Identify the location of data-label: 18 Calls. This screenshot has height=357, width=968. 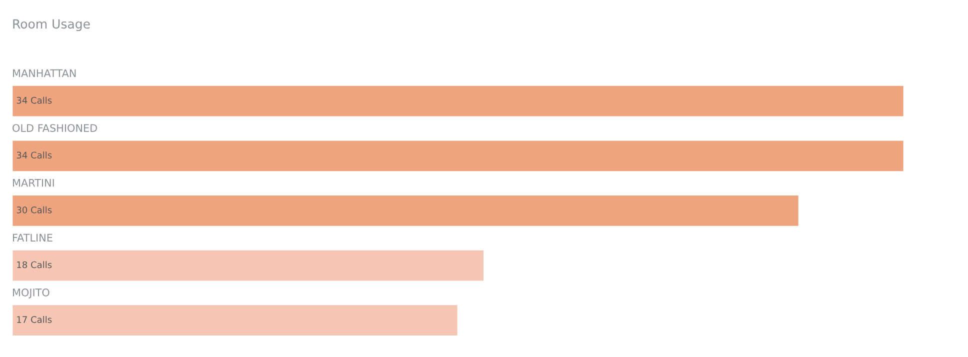
(34, 264).